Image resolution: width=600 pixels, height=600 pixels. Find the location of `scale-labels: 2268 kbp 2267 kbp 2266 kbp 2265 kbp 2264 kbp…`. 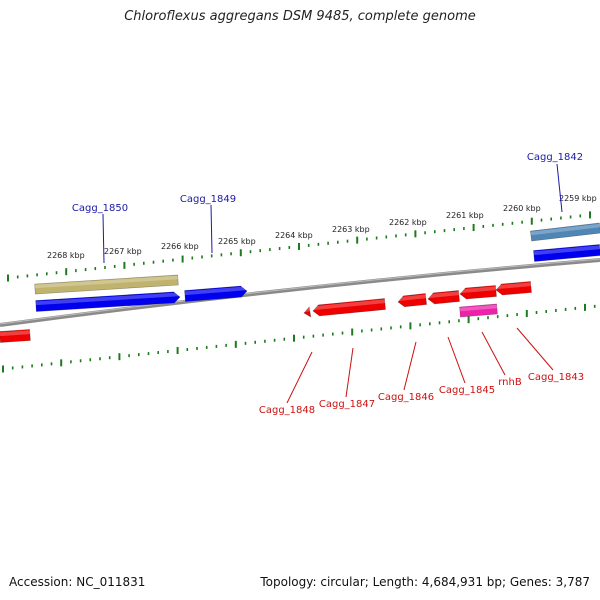

scale-labels: 2268 kbp 2267 kbp 2266 kbp 2265 kbp 2264 kbp… is located at coordinates (322, 227).